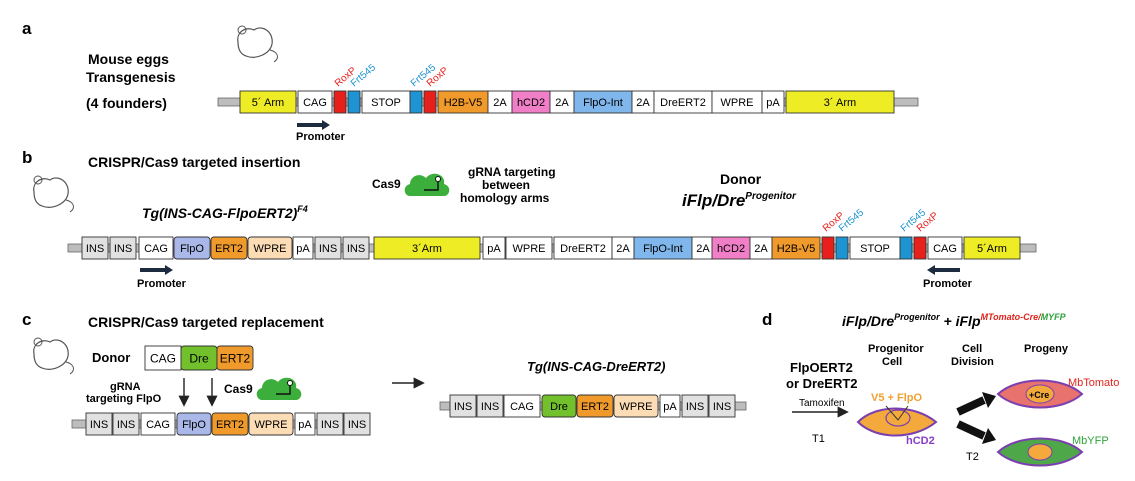 This screenshot has width=1135, height=481. I want to click on cas9-label-b: Cas9, so click(386, 184).